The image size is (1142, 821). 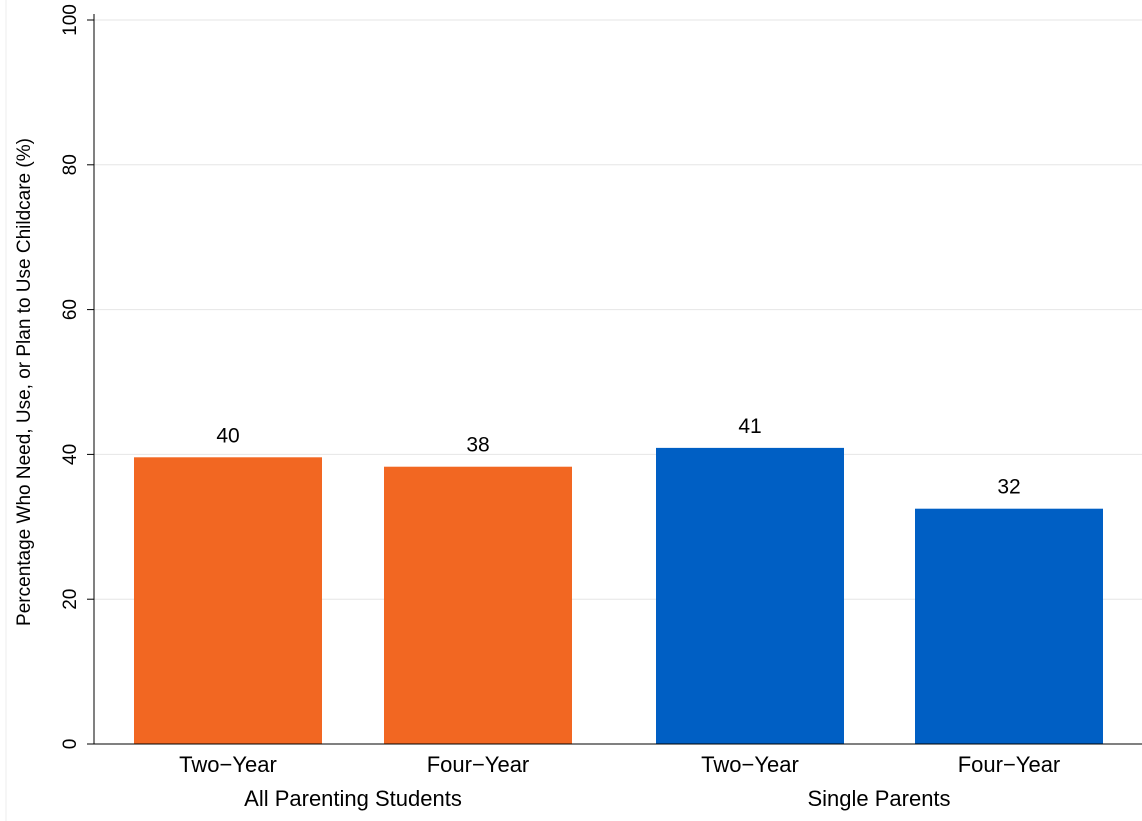 I want to click on bar-value-label: 41, so click(x=749, y=426).